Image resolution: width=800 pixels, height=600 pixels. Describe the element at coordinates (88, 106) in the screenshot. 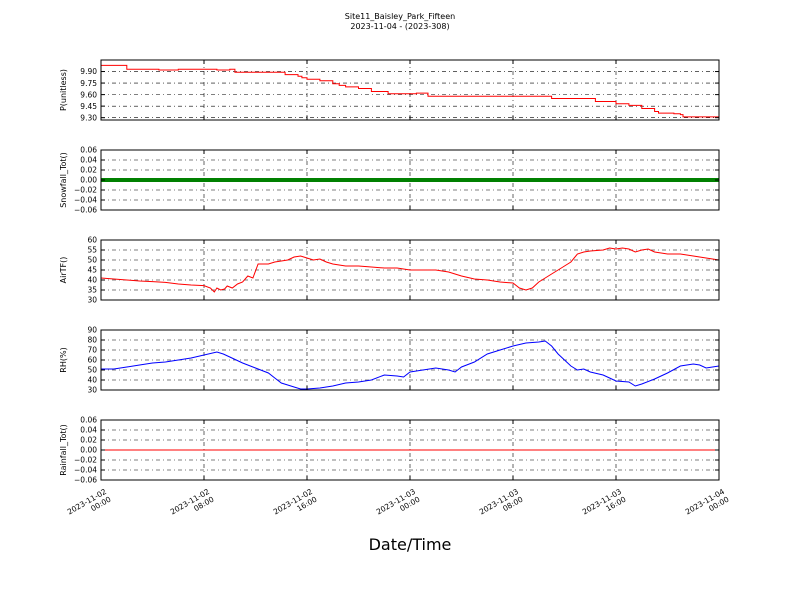

I see `y-tick-label: 9.45` at that location.